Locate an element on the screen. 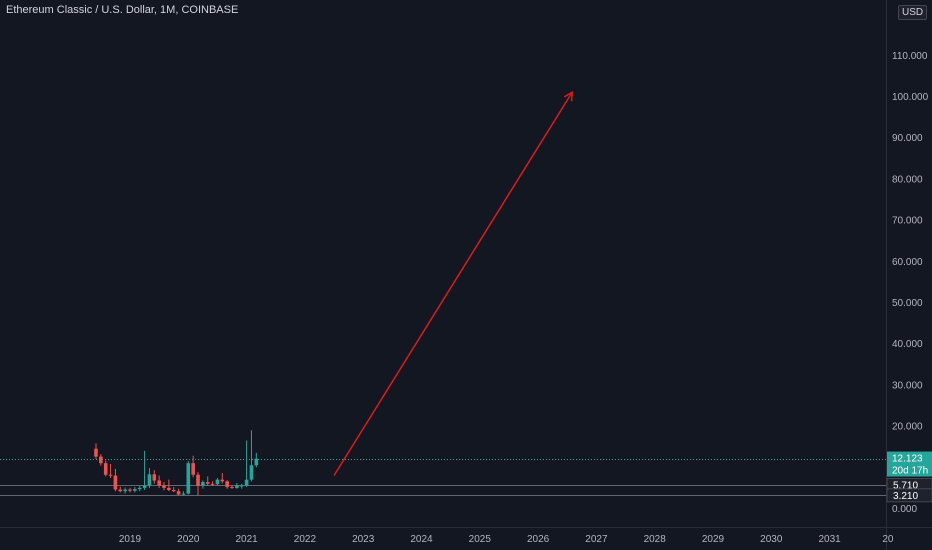 This screenshot has height=550, width=932. time-tick-label: 2030 is located at coordinates (771, 539).